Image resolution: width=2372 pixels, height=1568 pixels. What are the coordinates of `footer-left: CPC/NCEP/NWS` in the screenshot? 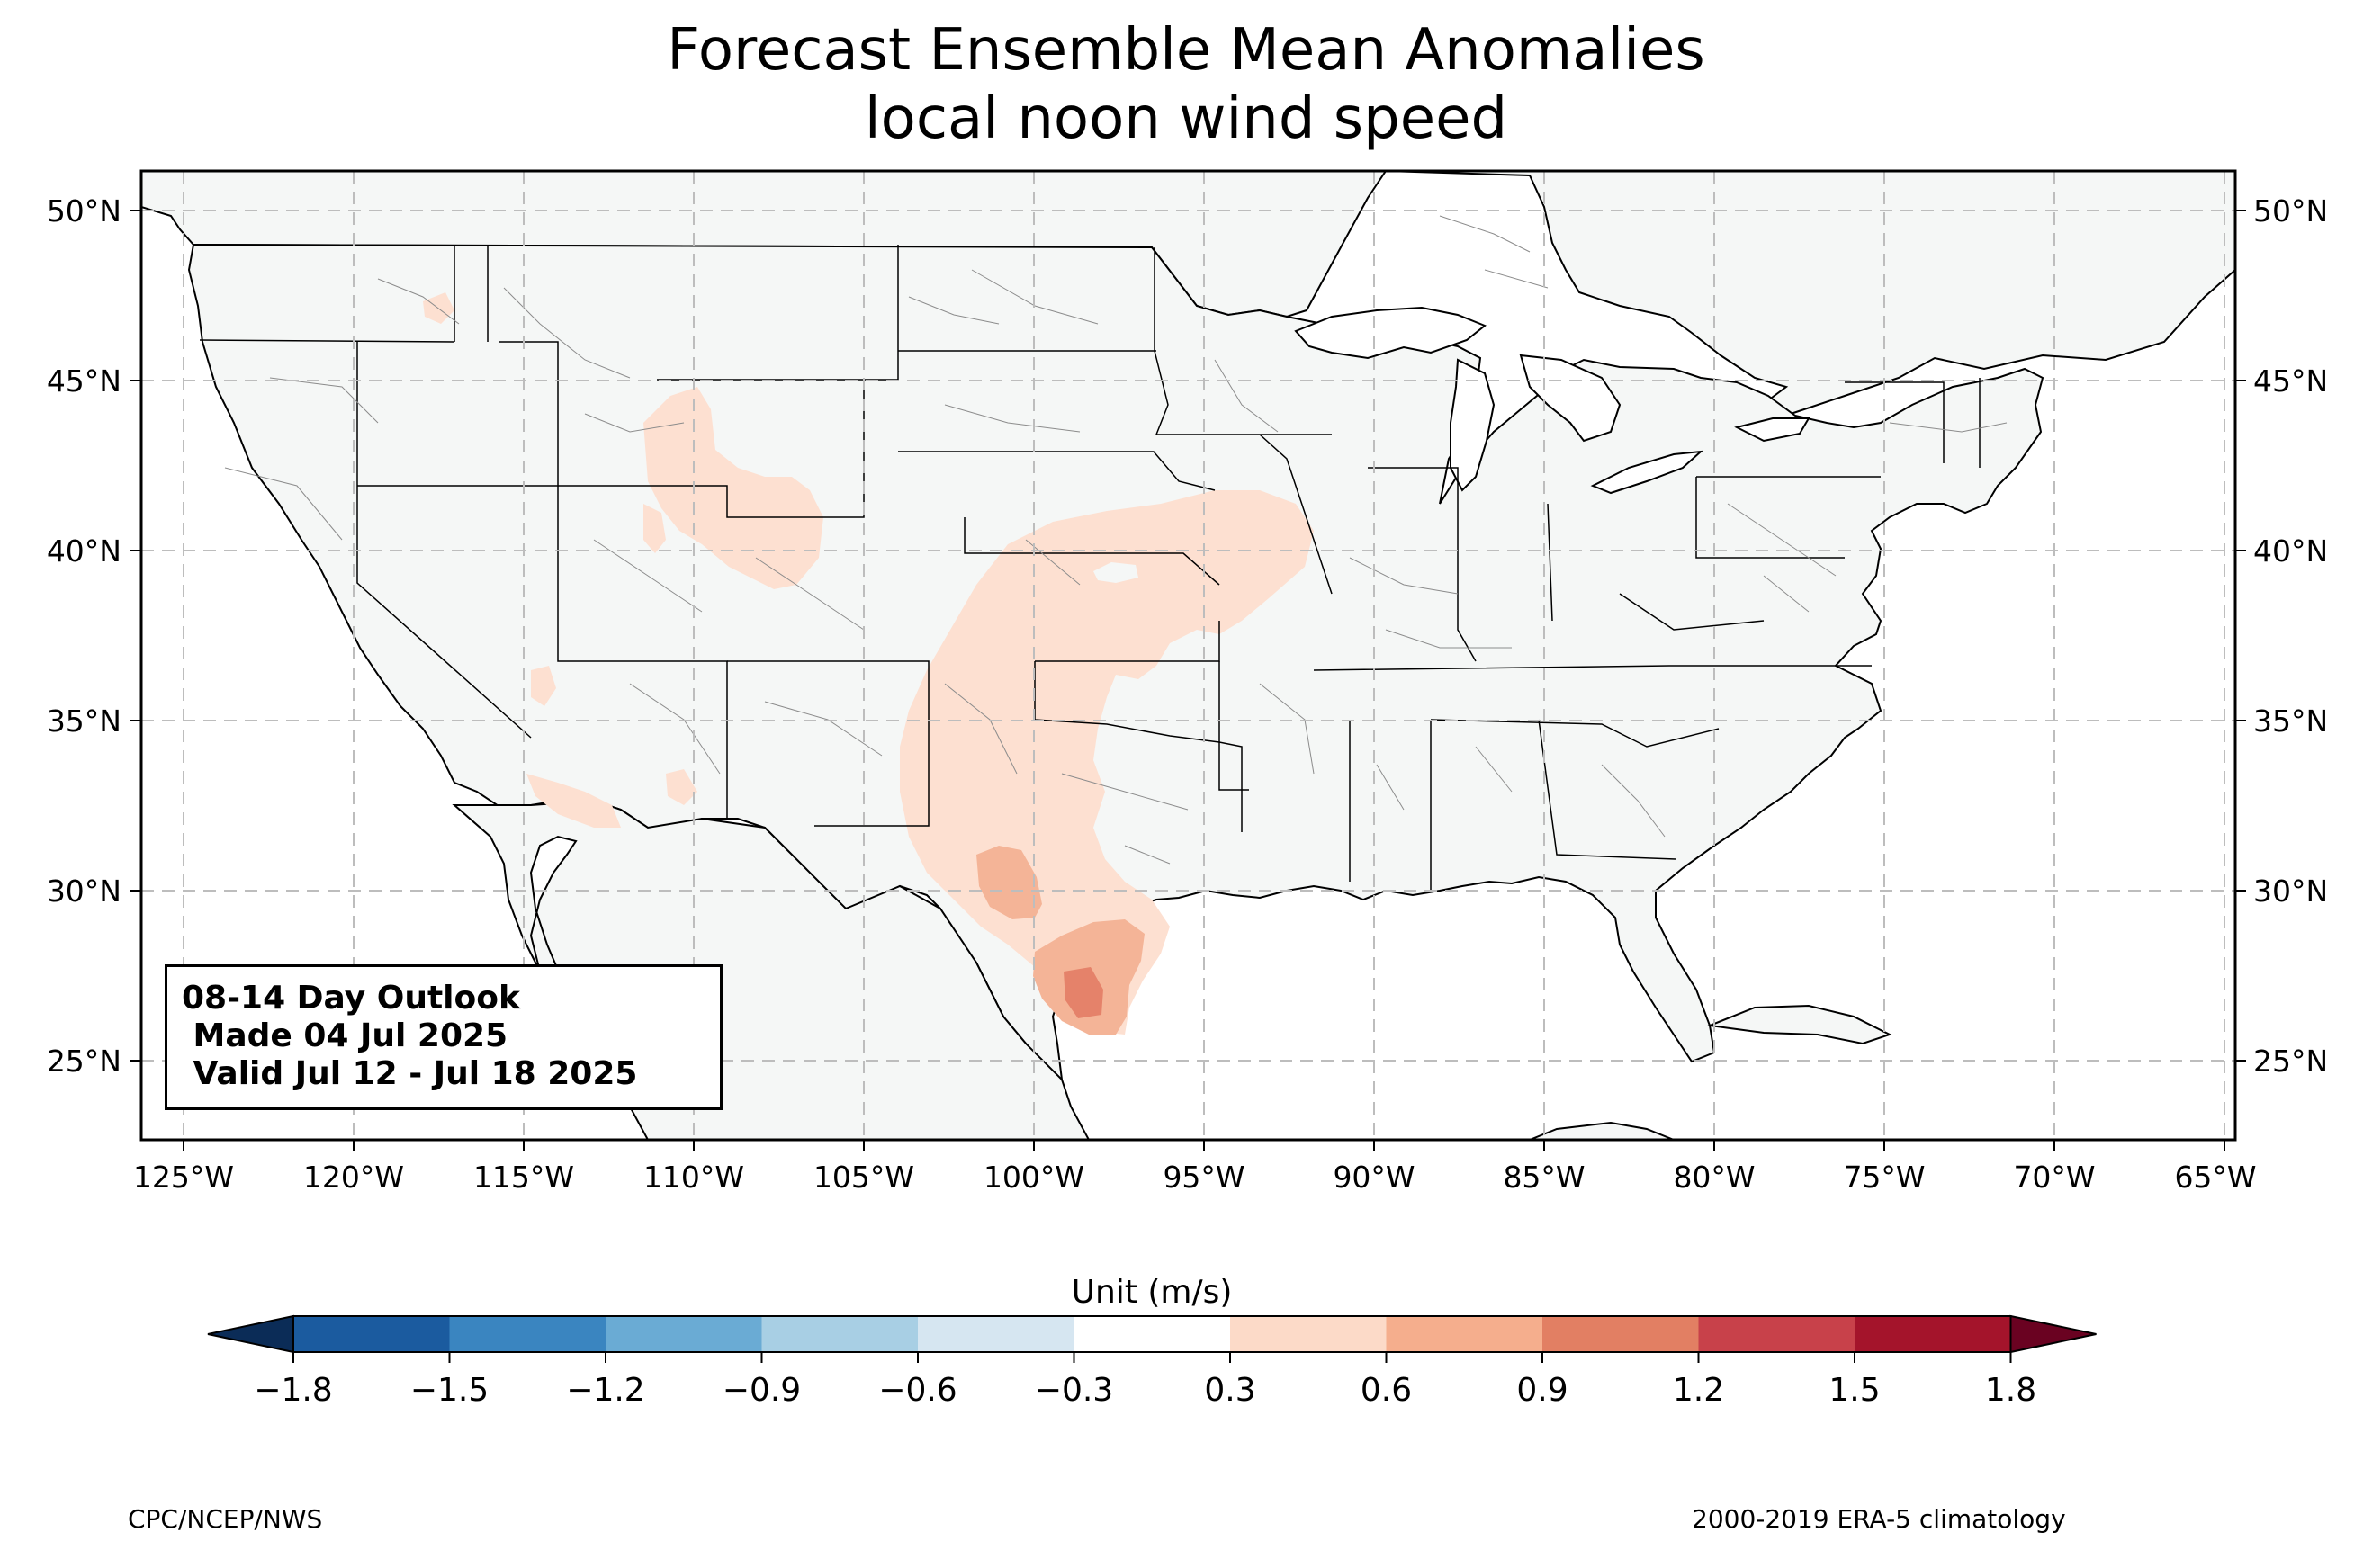 It's located at (225, 1519).